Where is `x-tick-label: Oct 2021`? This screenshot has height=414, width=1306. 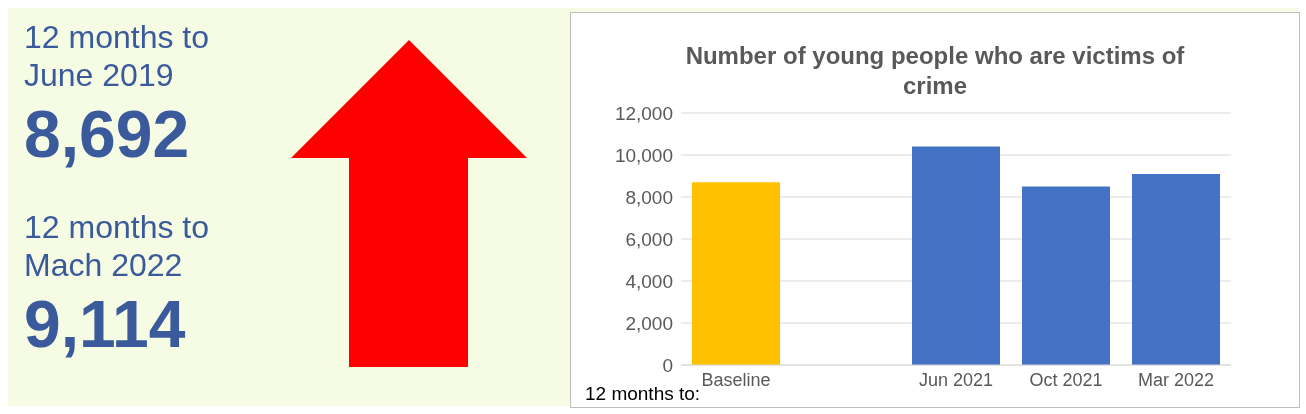 x-tick-label: Oct 2021 is located at coordinates (1066, 379).